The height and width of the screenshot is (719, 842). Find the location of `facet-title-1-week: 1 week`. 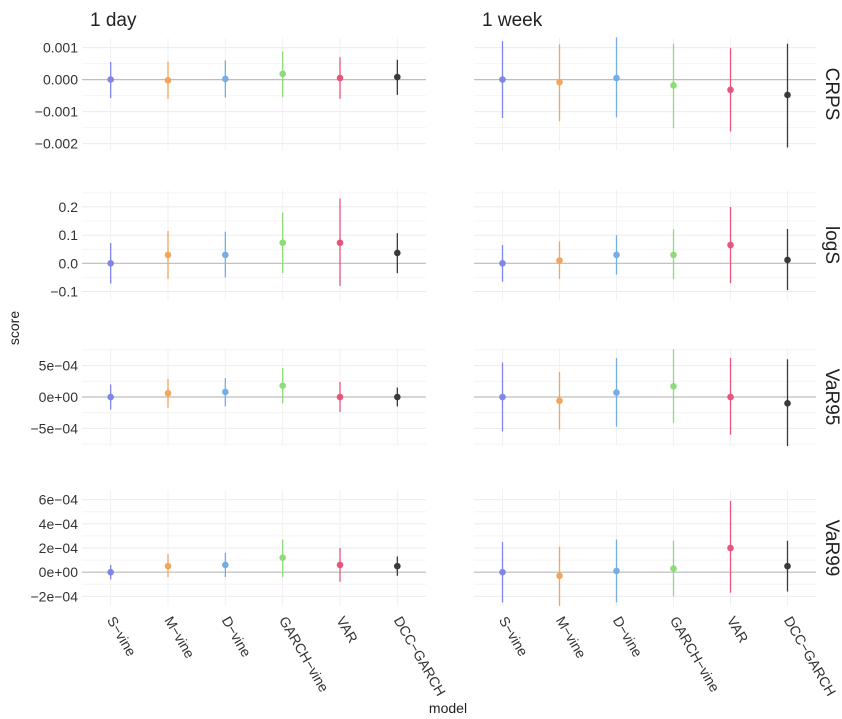

facet-title-1-week: 1 week is located at coordinates (512, 20).